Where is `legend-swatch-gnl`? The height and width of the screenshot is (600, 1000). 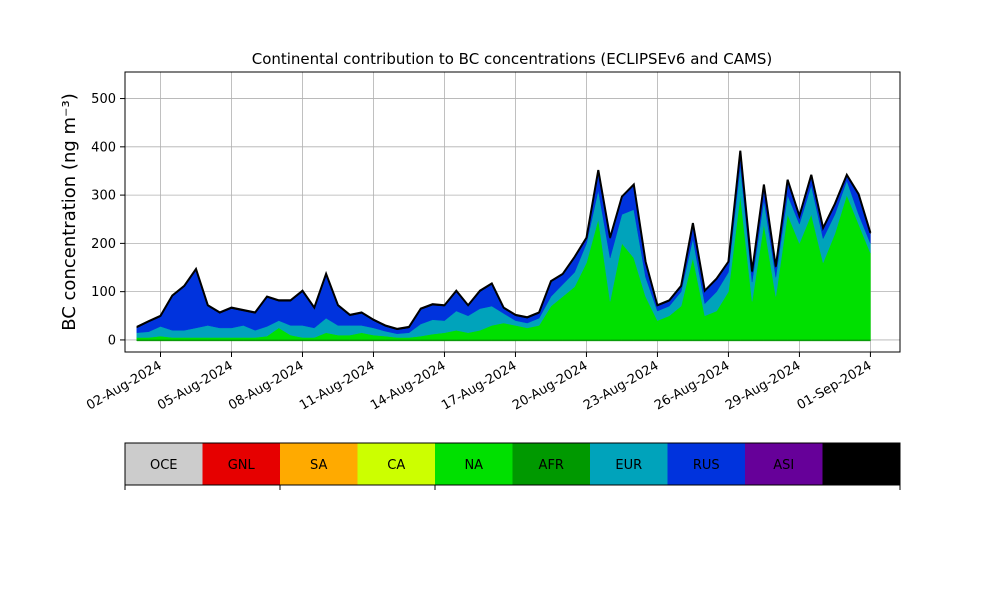 legend-swatch-gnl is located at coordinates (241, 464).